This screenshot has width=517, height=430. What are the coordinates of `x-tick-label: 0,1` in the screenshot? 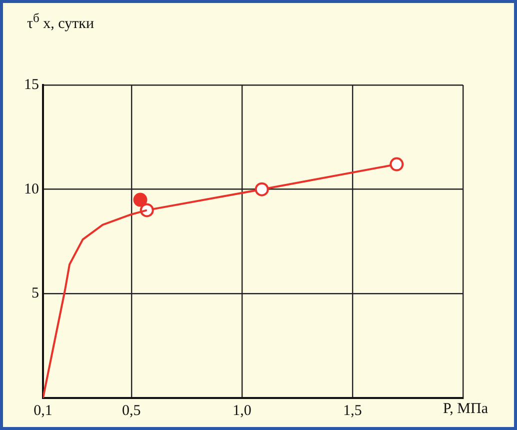 It's located at (43, 410).